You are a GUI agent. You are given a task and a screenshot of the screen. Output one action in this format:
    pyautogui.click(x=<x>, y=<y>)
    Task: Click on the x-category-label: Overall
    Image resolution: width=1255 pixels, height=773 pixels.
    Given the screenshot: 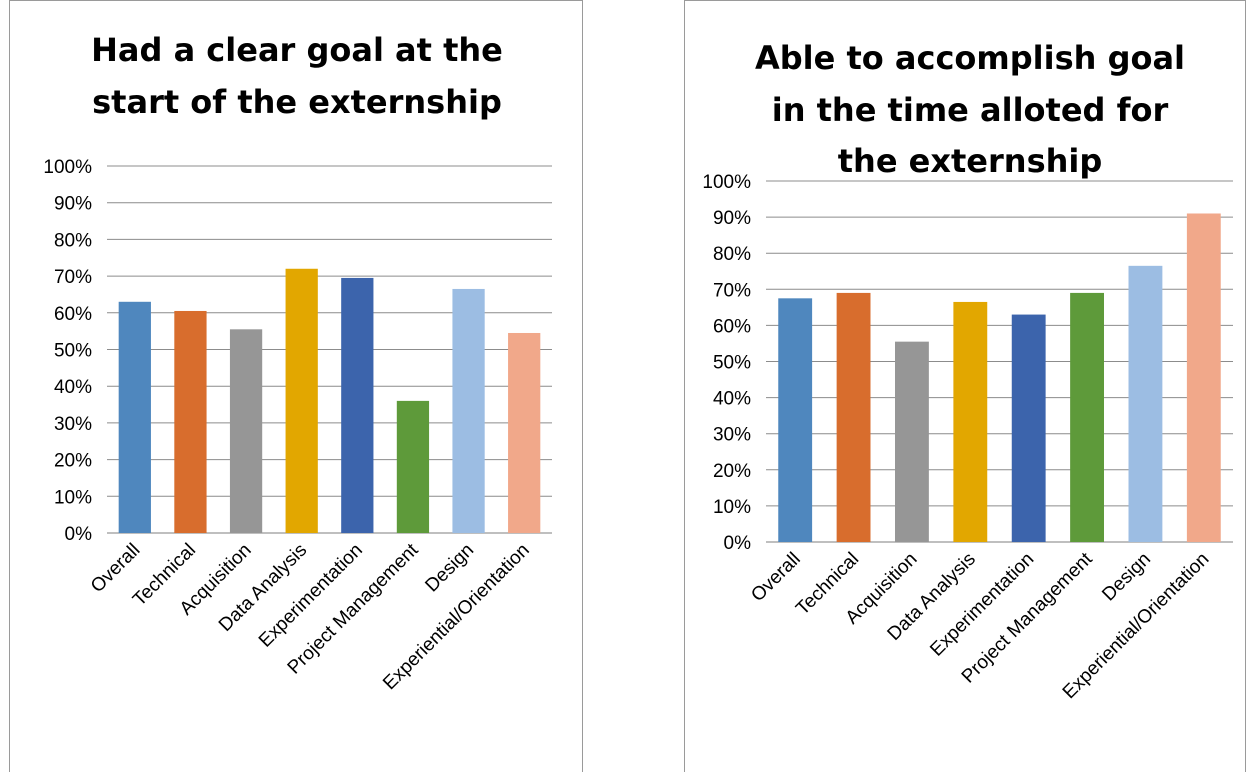 What is the action you would take?
    pyautogui.click(x=775, y=577)
    